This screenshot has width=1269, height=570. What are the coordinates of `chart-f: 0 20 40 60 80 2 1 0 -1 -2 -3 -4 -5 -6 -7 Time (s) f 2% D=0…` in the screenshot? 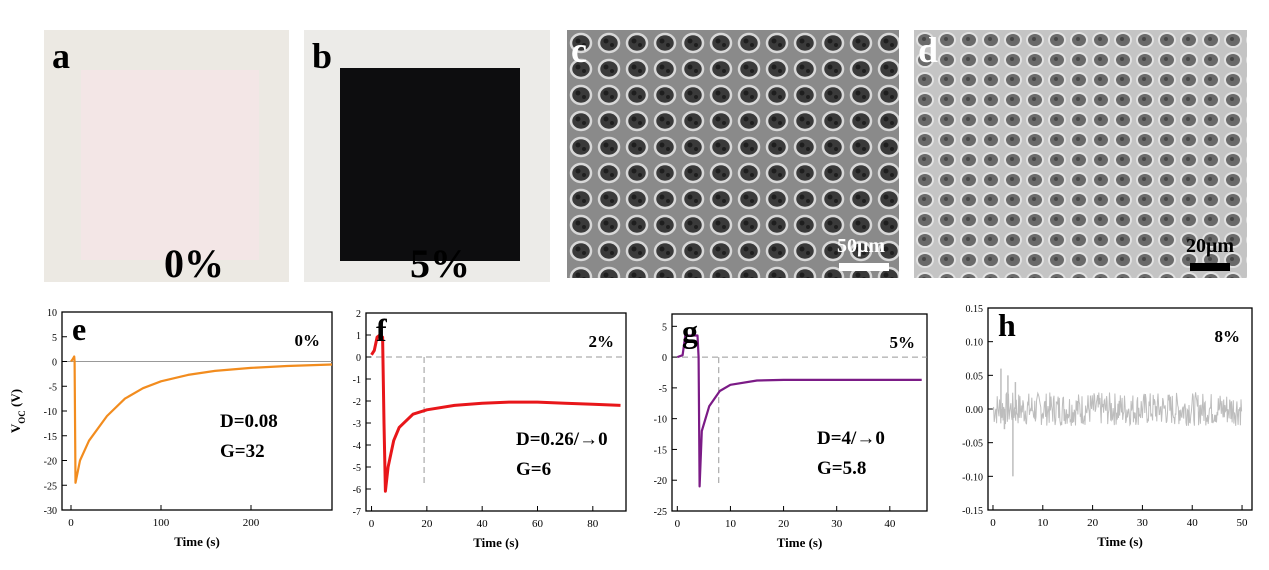 It's located at (490, 429).